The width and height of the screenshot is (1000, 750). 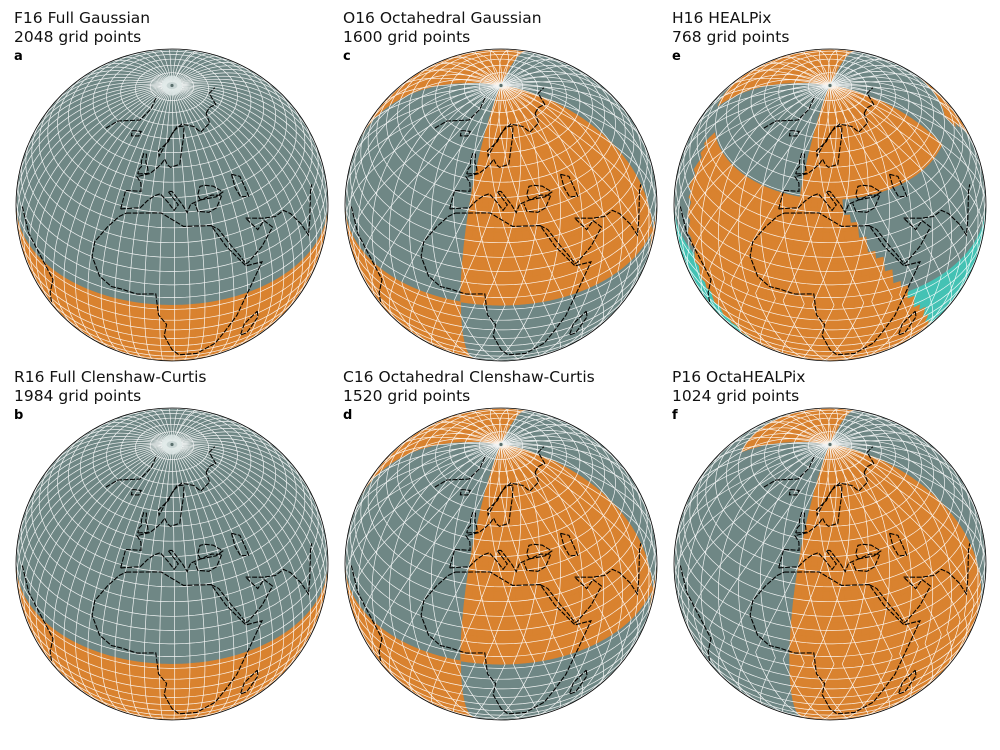 What do you see at coordinates (739, 377) in the screenshot?
I see `panel-title: P16 OctaHEALPix` at bounding box center [739, 377].